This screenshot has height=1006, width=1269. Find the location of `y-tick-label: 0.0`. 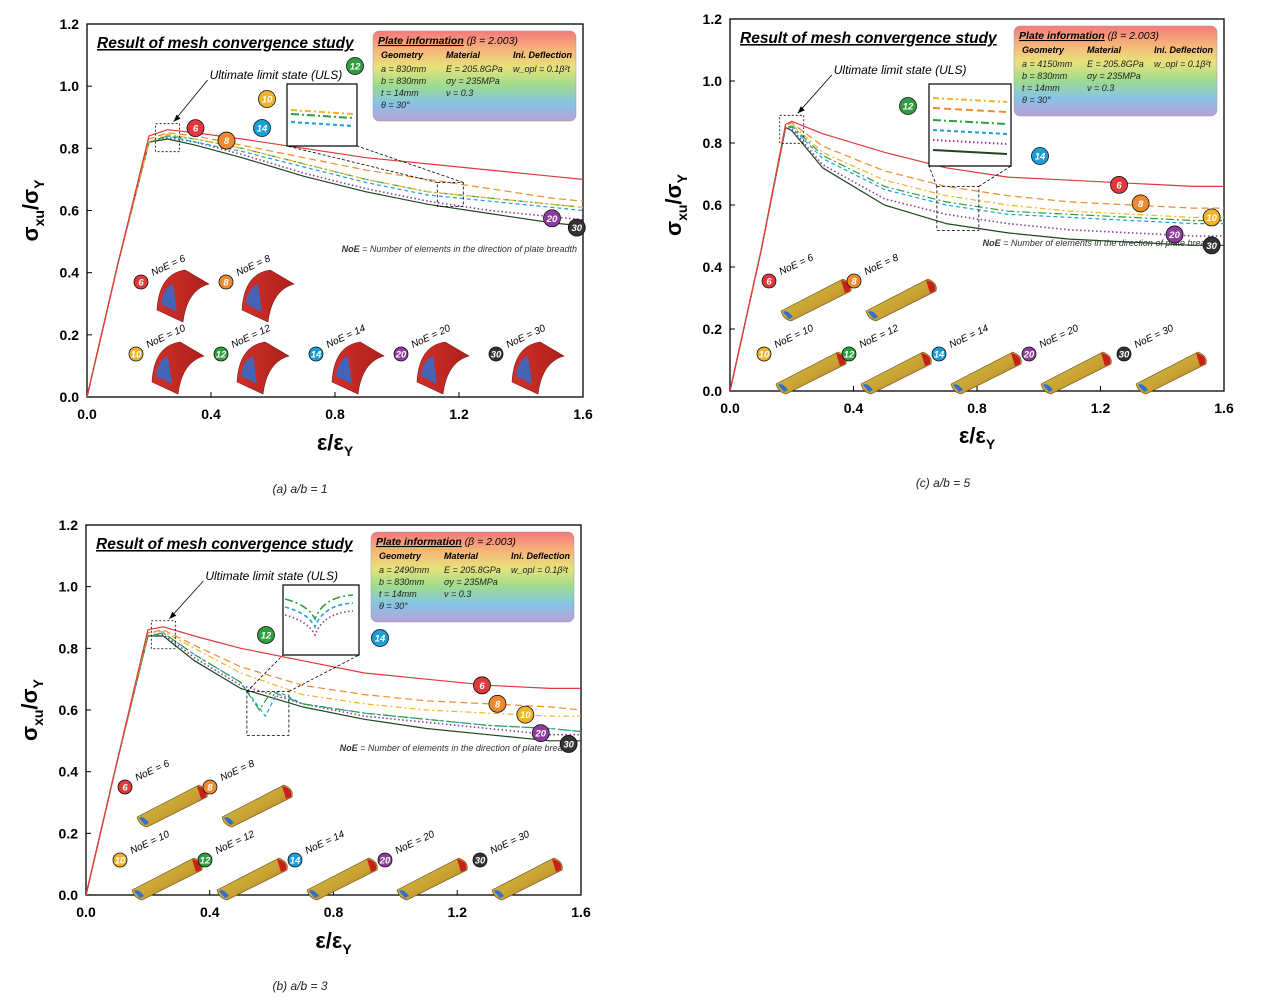

y-tick-label: 0.0 is located at coordinates (70, 397).